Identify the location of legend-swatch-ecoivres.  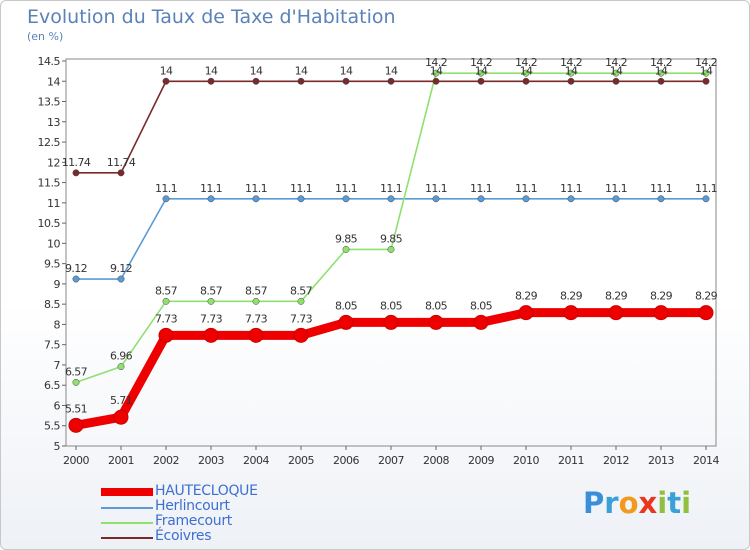
(127, 538).